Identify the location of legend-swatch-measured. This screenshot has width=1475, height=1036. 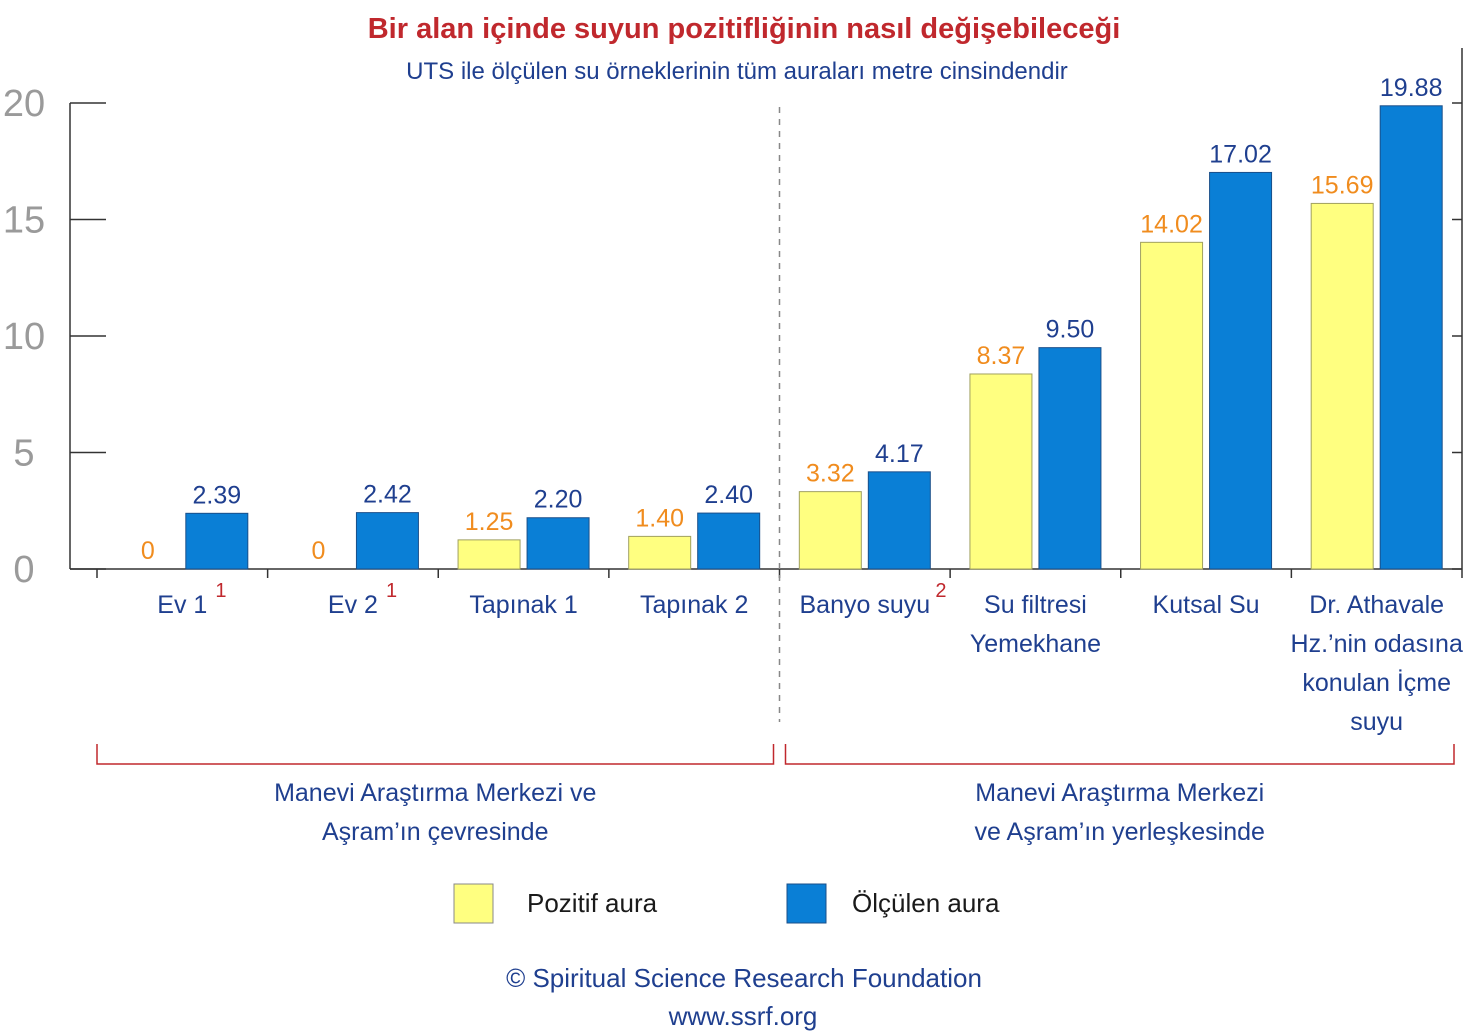
(806, 903).